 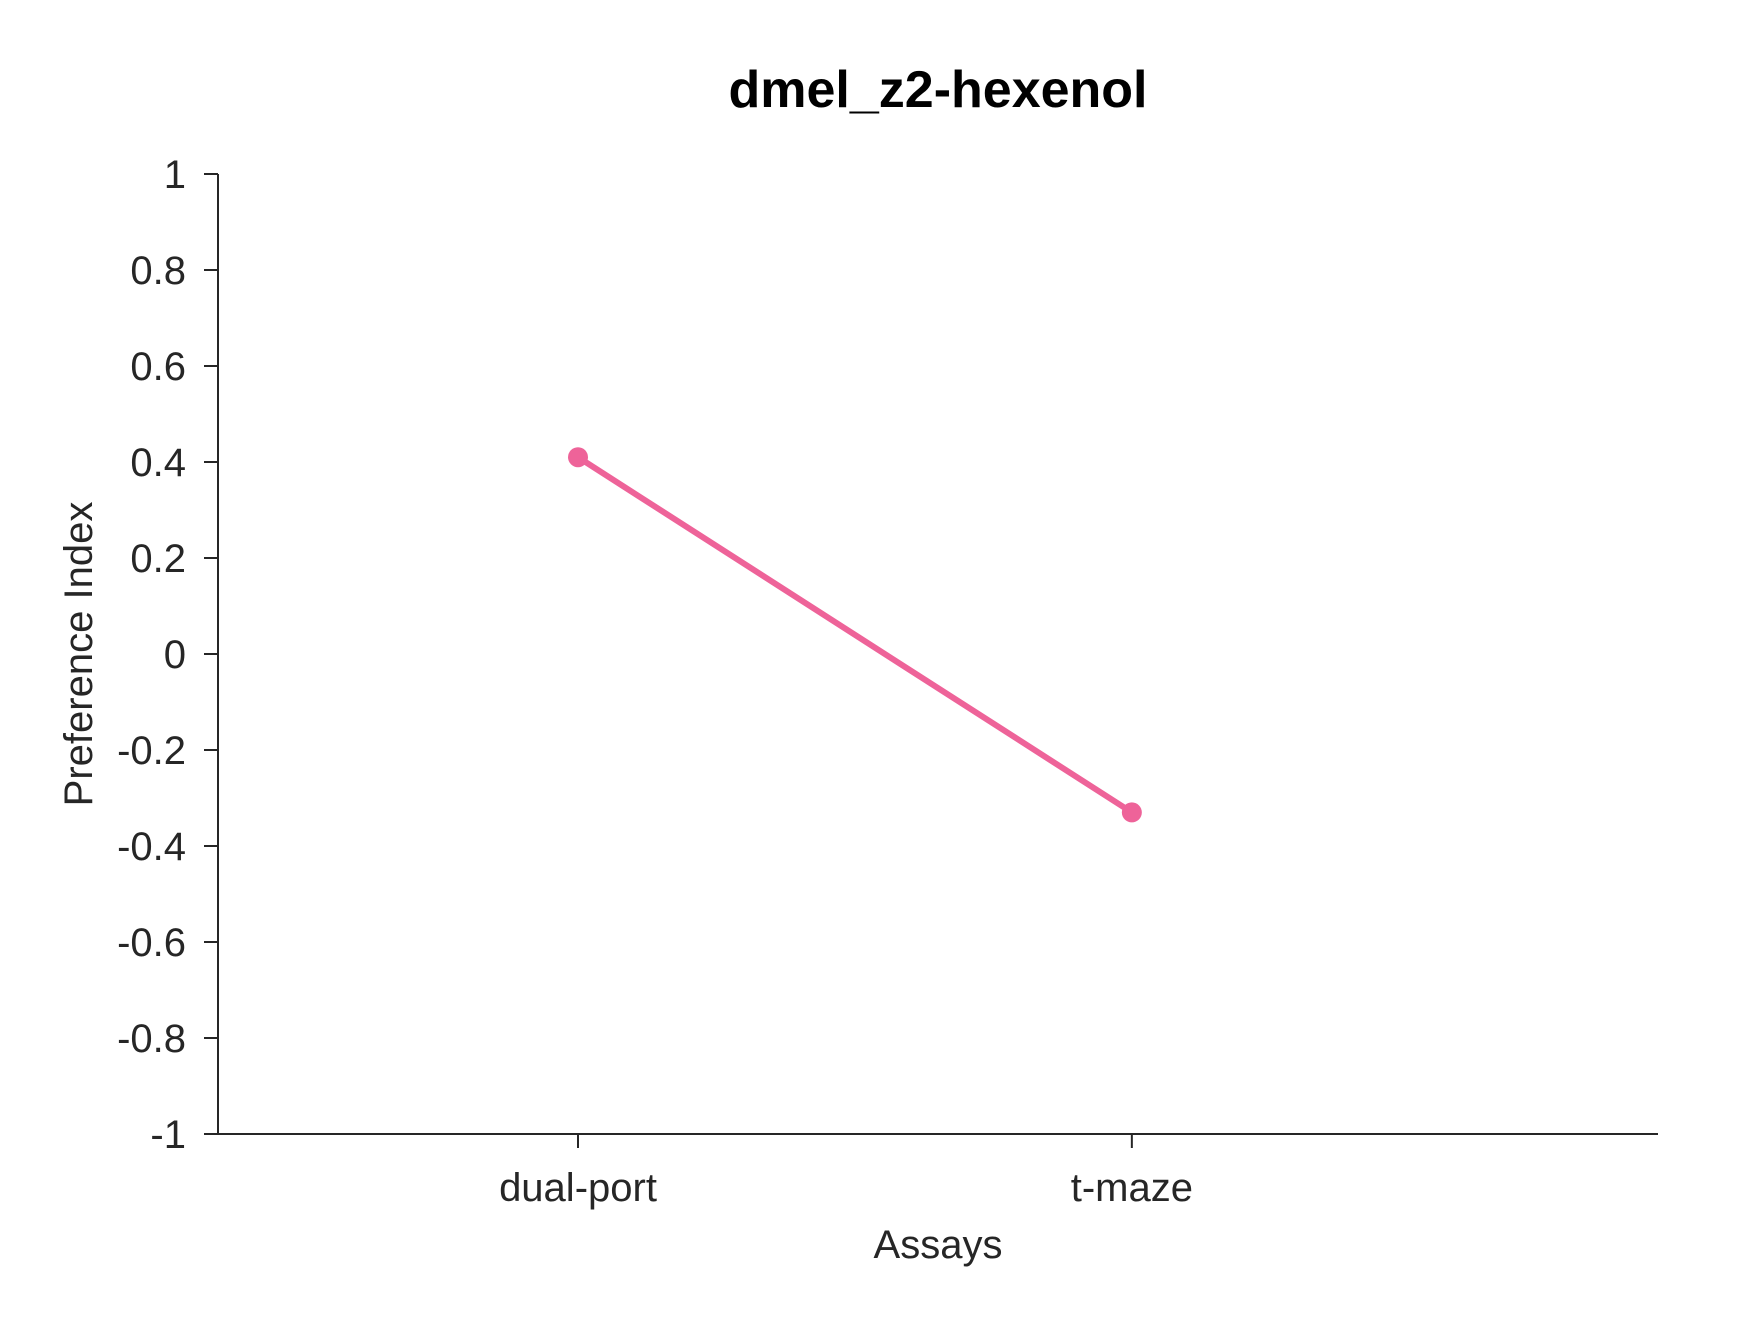 What do you see at coordinates (151, 847) in the screenshot?
I see `y-tick-label: -0.4` at bounding box center [151, 847].